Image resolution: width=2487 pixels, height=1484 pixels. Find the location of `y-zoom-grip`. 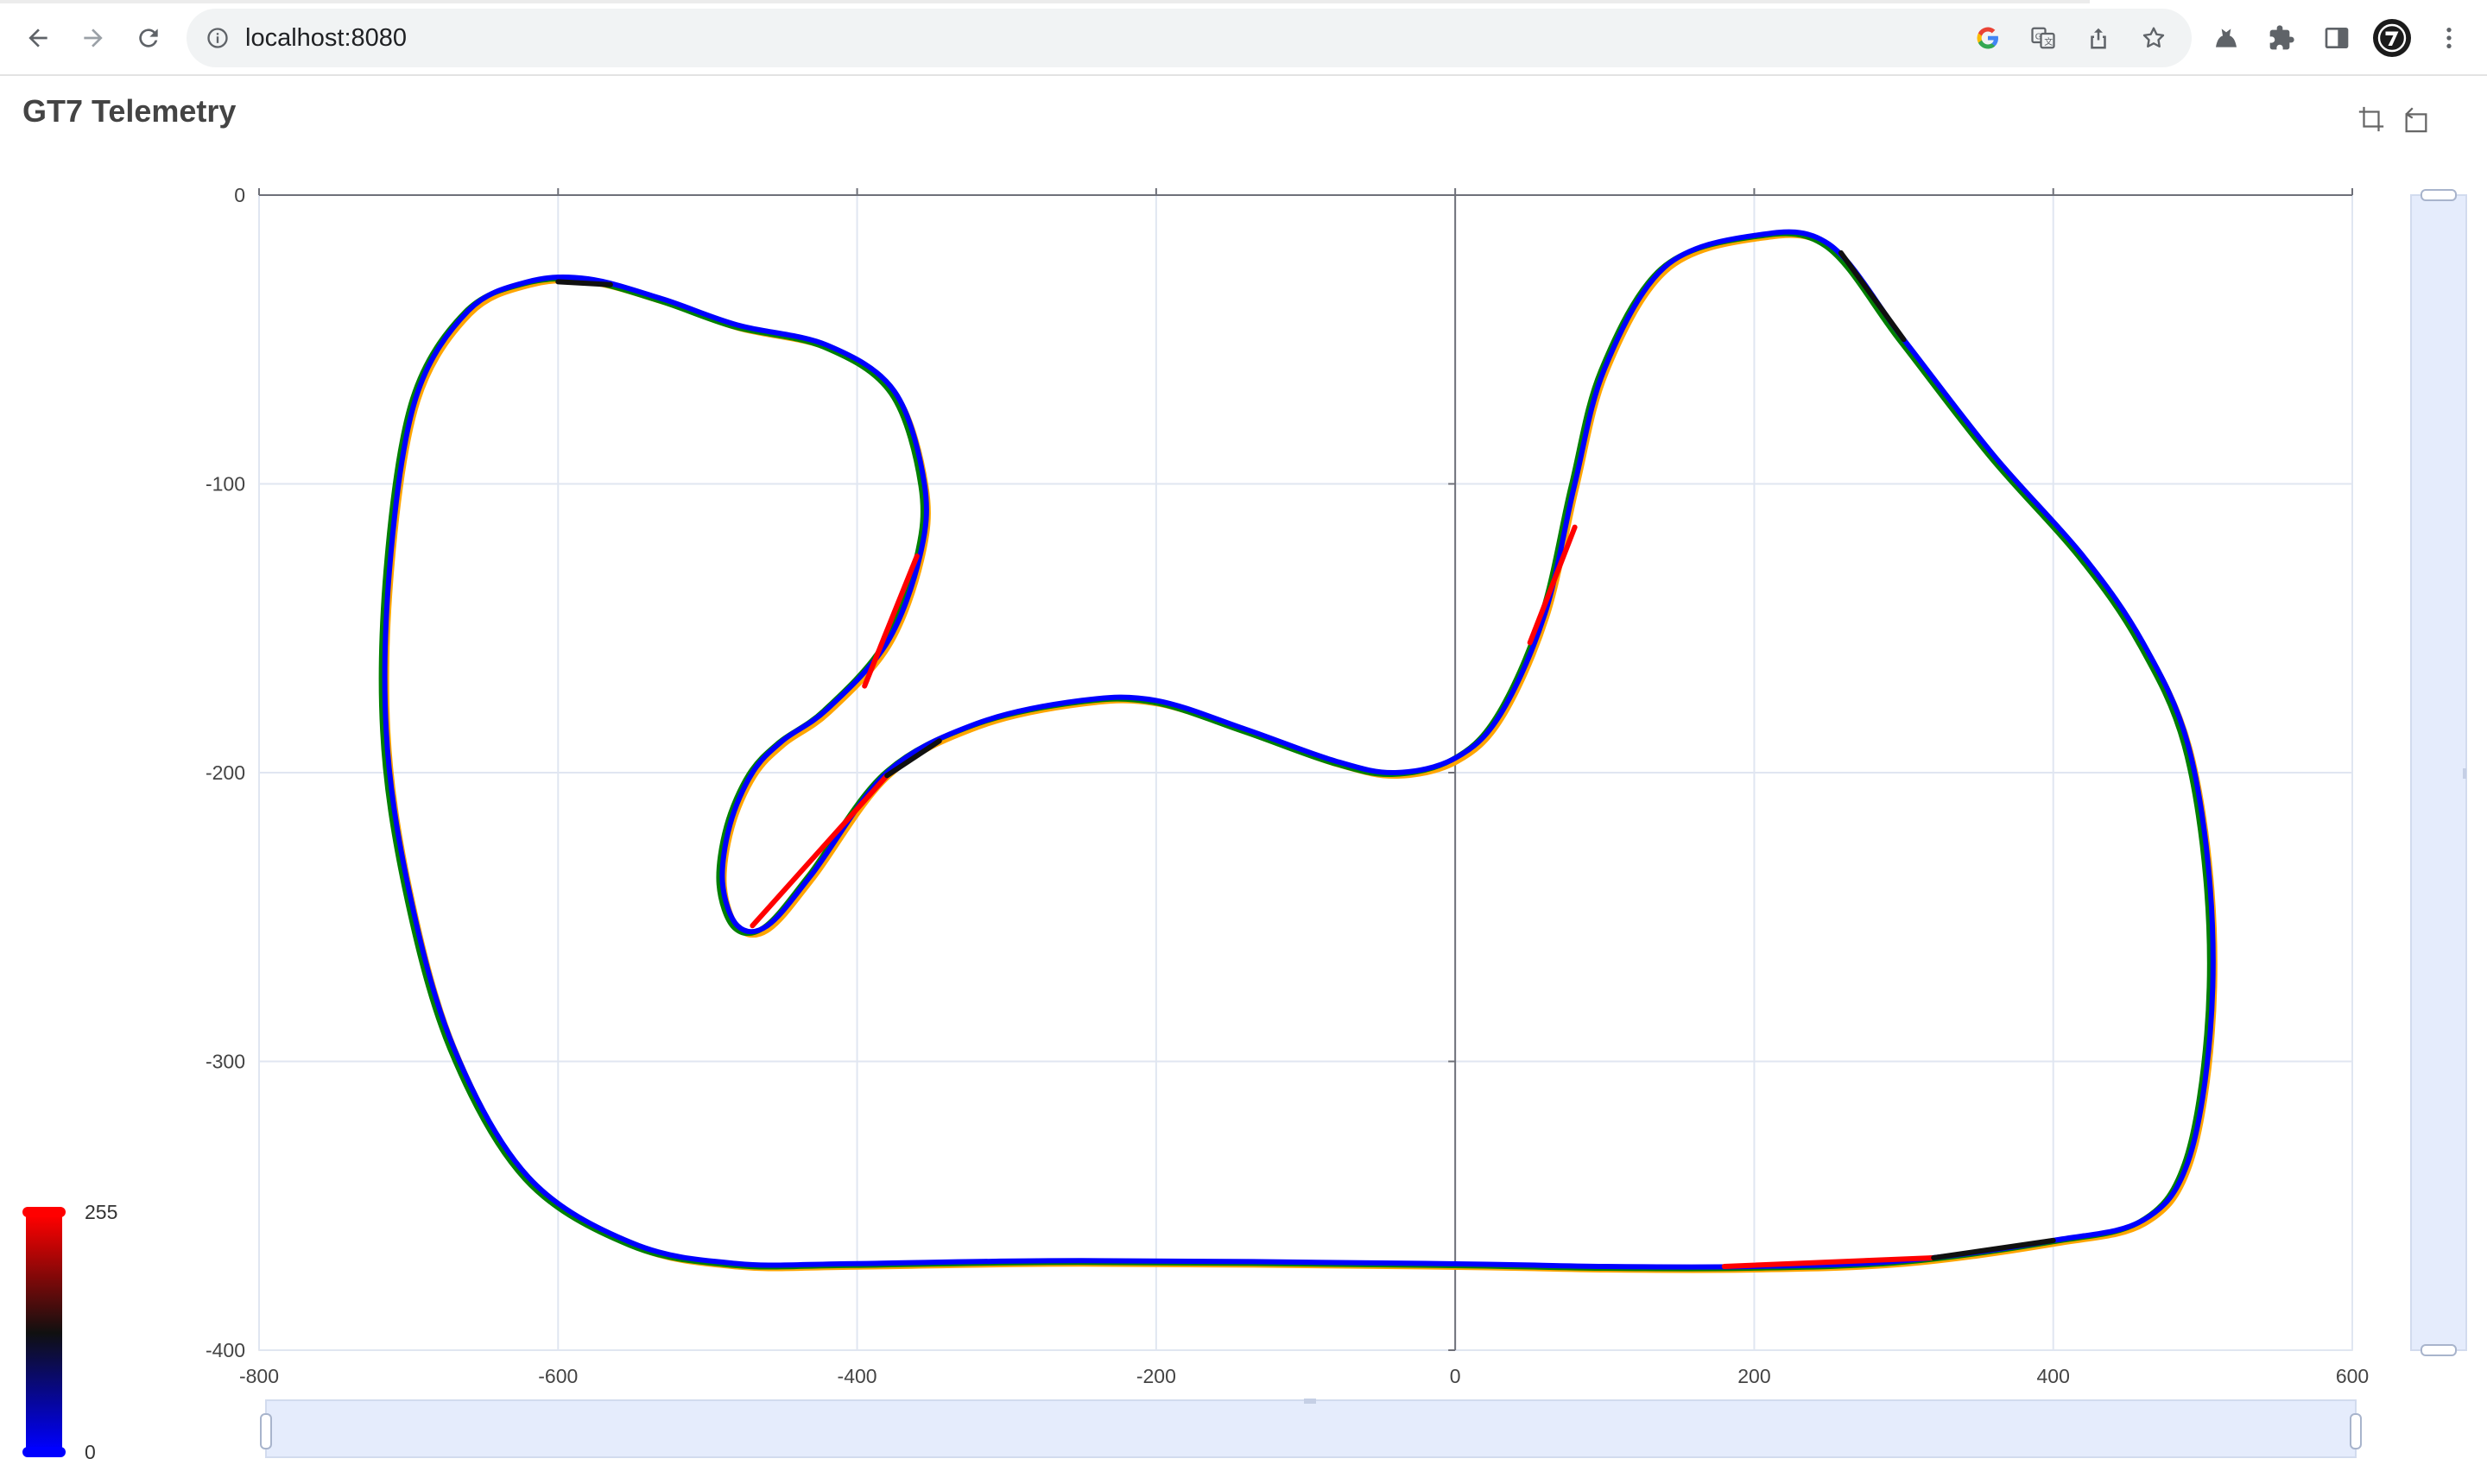

y-zoom-grip is located at coordinates (2464, 773).